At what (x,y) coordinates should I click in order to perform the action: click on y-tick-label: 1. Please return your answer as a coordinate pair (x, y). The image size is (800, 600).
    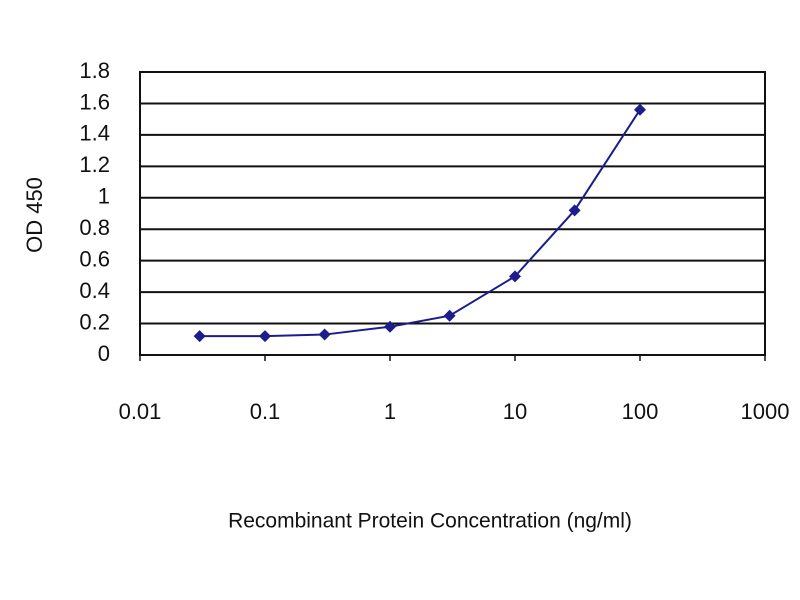
    Looking at the image, I should click on (104, 196).